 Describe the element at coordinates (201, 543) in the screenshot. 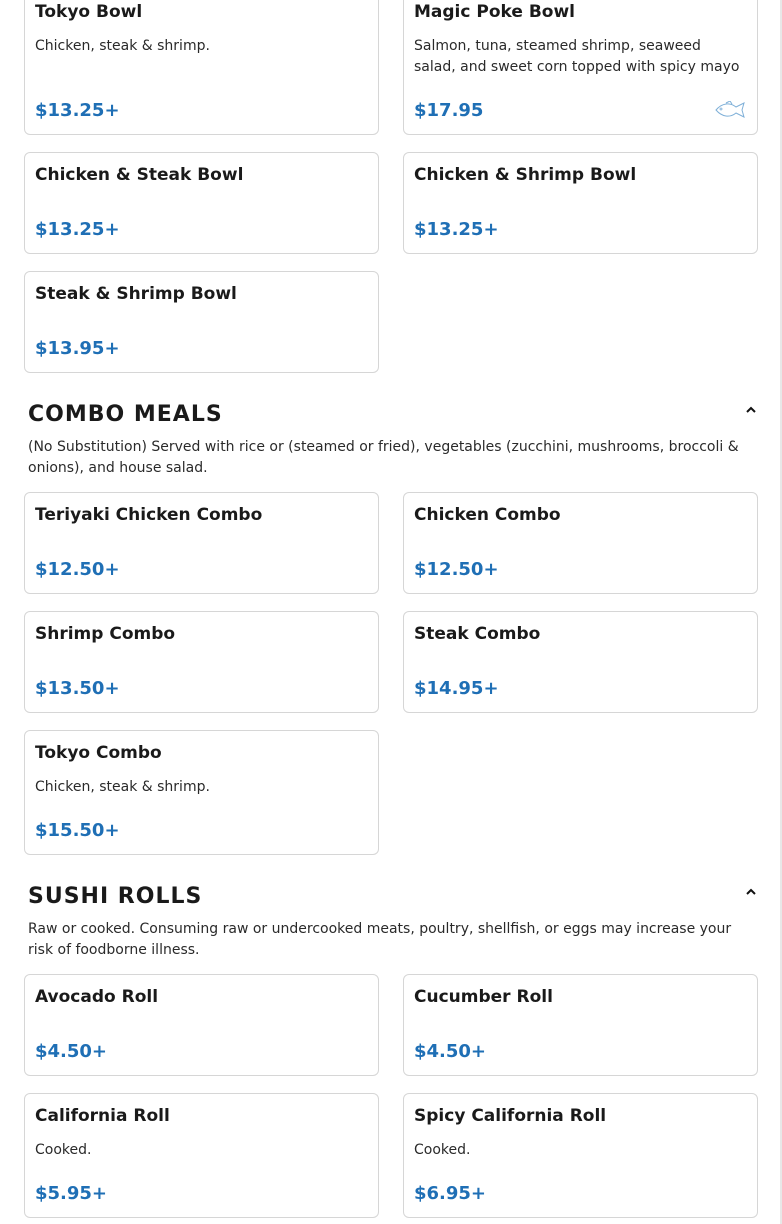

I see `menu-item-card: Teriyaki Chicken Combo $12.50+` at that location.